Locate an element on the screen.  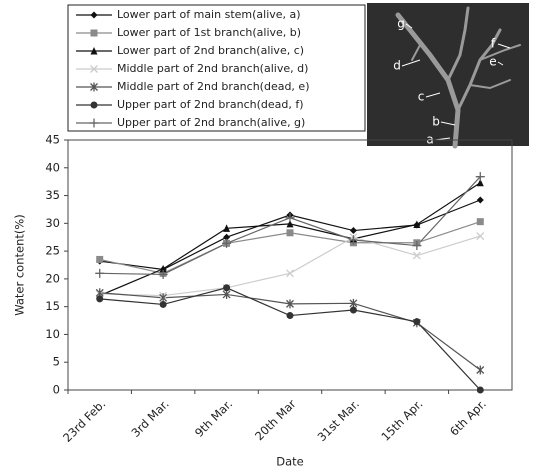
annotation-label: b is located at coordinates (436, 122).